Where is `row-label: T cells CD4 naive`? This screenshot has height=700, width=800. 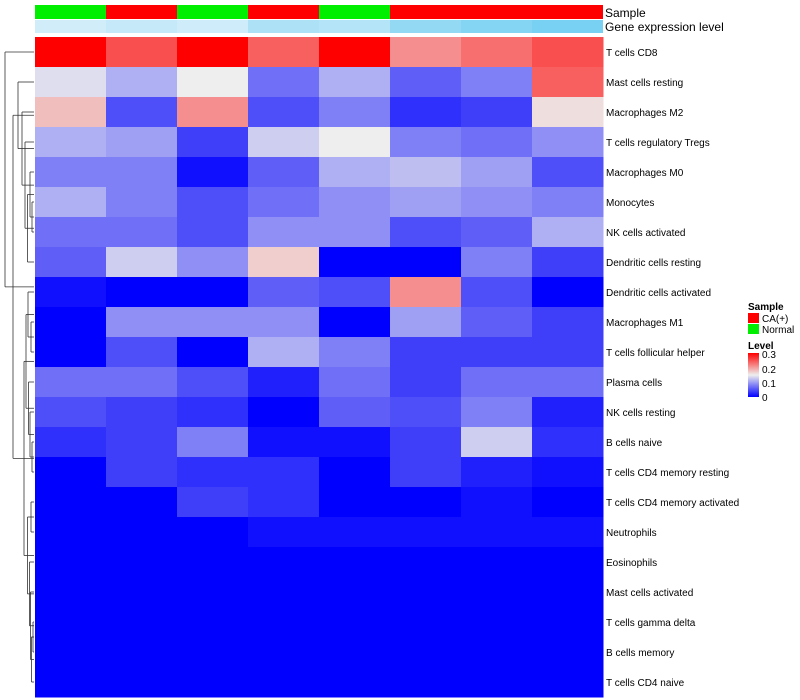 row-label: T cells CD4 naive is located at coordinates (645, 683).